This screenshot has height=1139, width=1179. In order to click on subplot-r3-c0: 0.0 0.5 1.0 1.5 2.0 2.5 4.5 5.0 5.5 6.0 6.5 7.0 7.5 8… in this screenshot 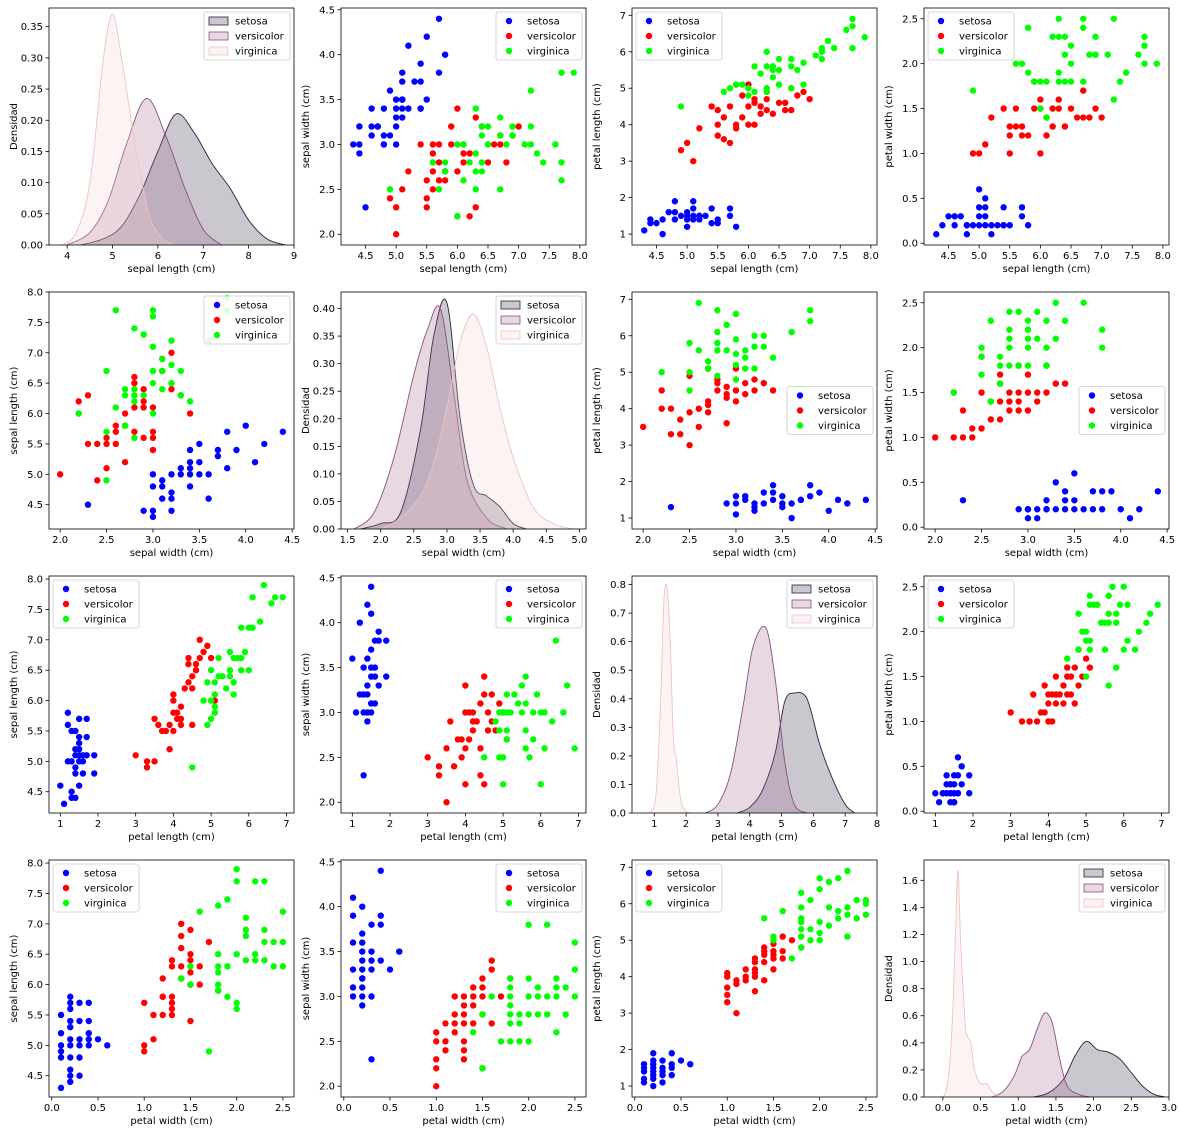, I will do `click(152, 993)`.